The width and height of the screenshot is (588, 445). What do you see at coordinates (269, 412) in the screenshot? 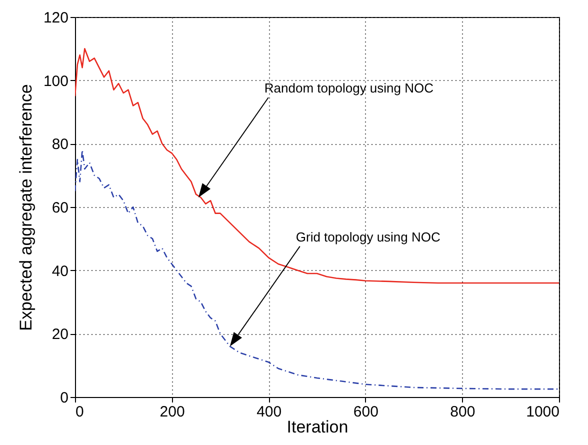
I see `x-tick-label: 400` at bounding box center [269, 412].